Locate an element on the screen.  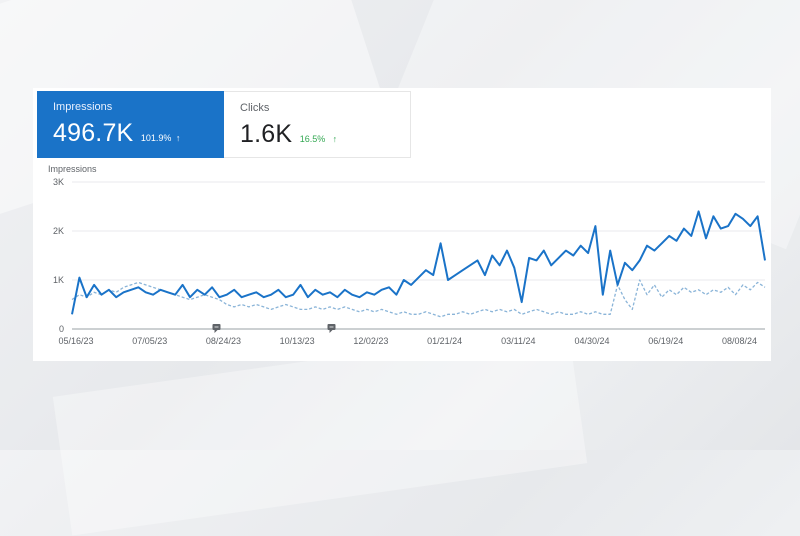
clicks-card: Clicks 1.6K 16.5% ↑ is located at coordinates (317, 124).